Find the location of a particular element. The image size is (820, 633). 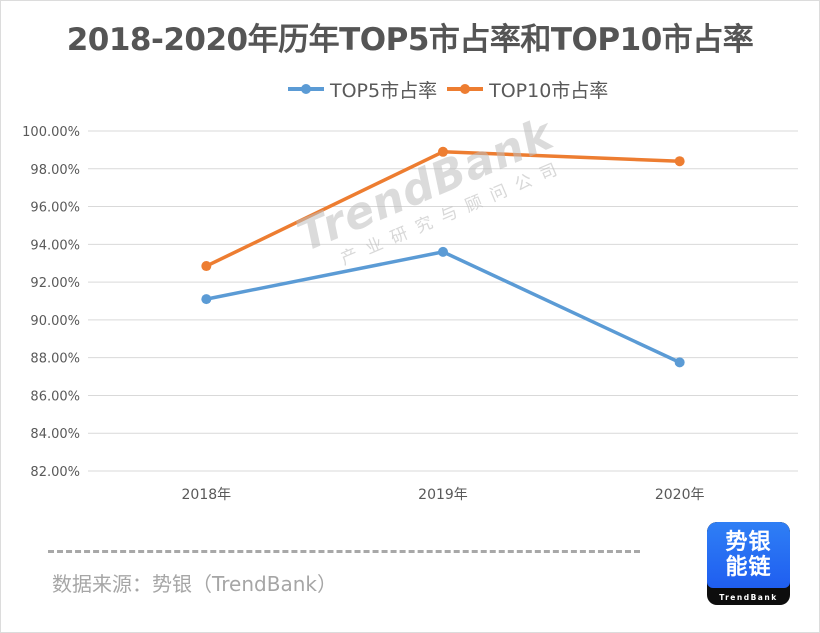

y-tick-label: 98.00% is located at coordinates (55, 170).